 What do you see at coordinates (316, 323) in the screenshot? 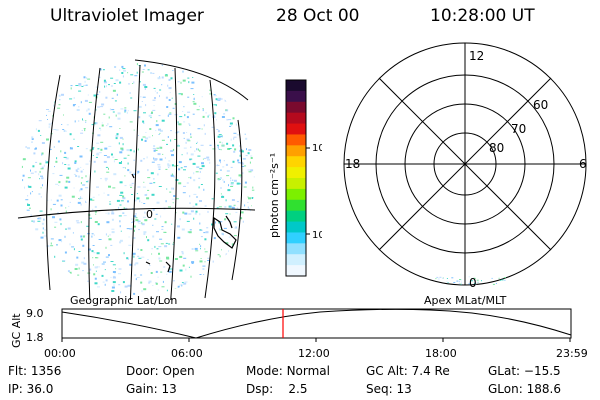
I see `altitude-curve` at bounding box center [316, 323].